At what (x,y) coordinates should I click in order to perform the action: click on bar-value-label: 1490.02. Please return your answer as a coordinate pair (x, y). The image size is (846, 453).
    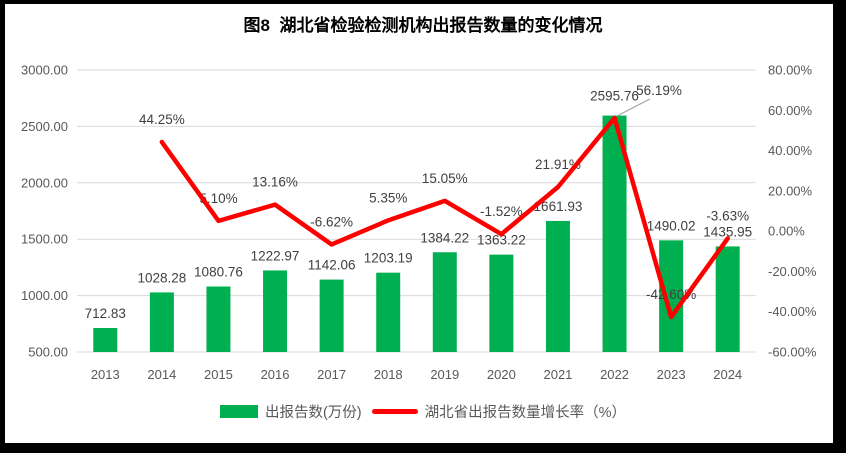
    Looking at the image, I should click on (671, 225).